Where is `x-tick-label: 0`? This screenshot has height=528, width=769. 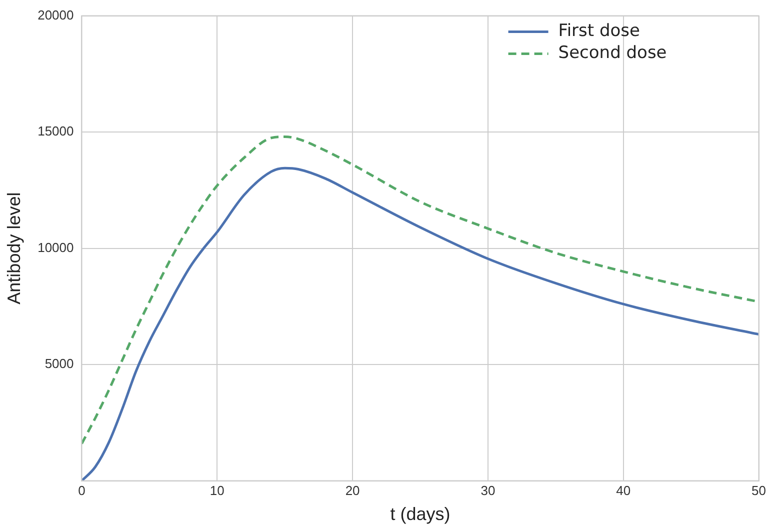
x-tick-label: 0 is located at coordinates (82, 490).